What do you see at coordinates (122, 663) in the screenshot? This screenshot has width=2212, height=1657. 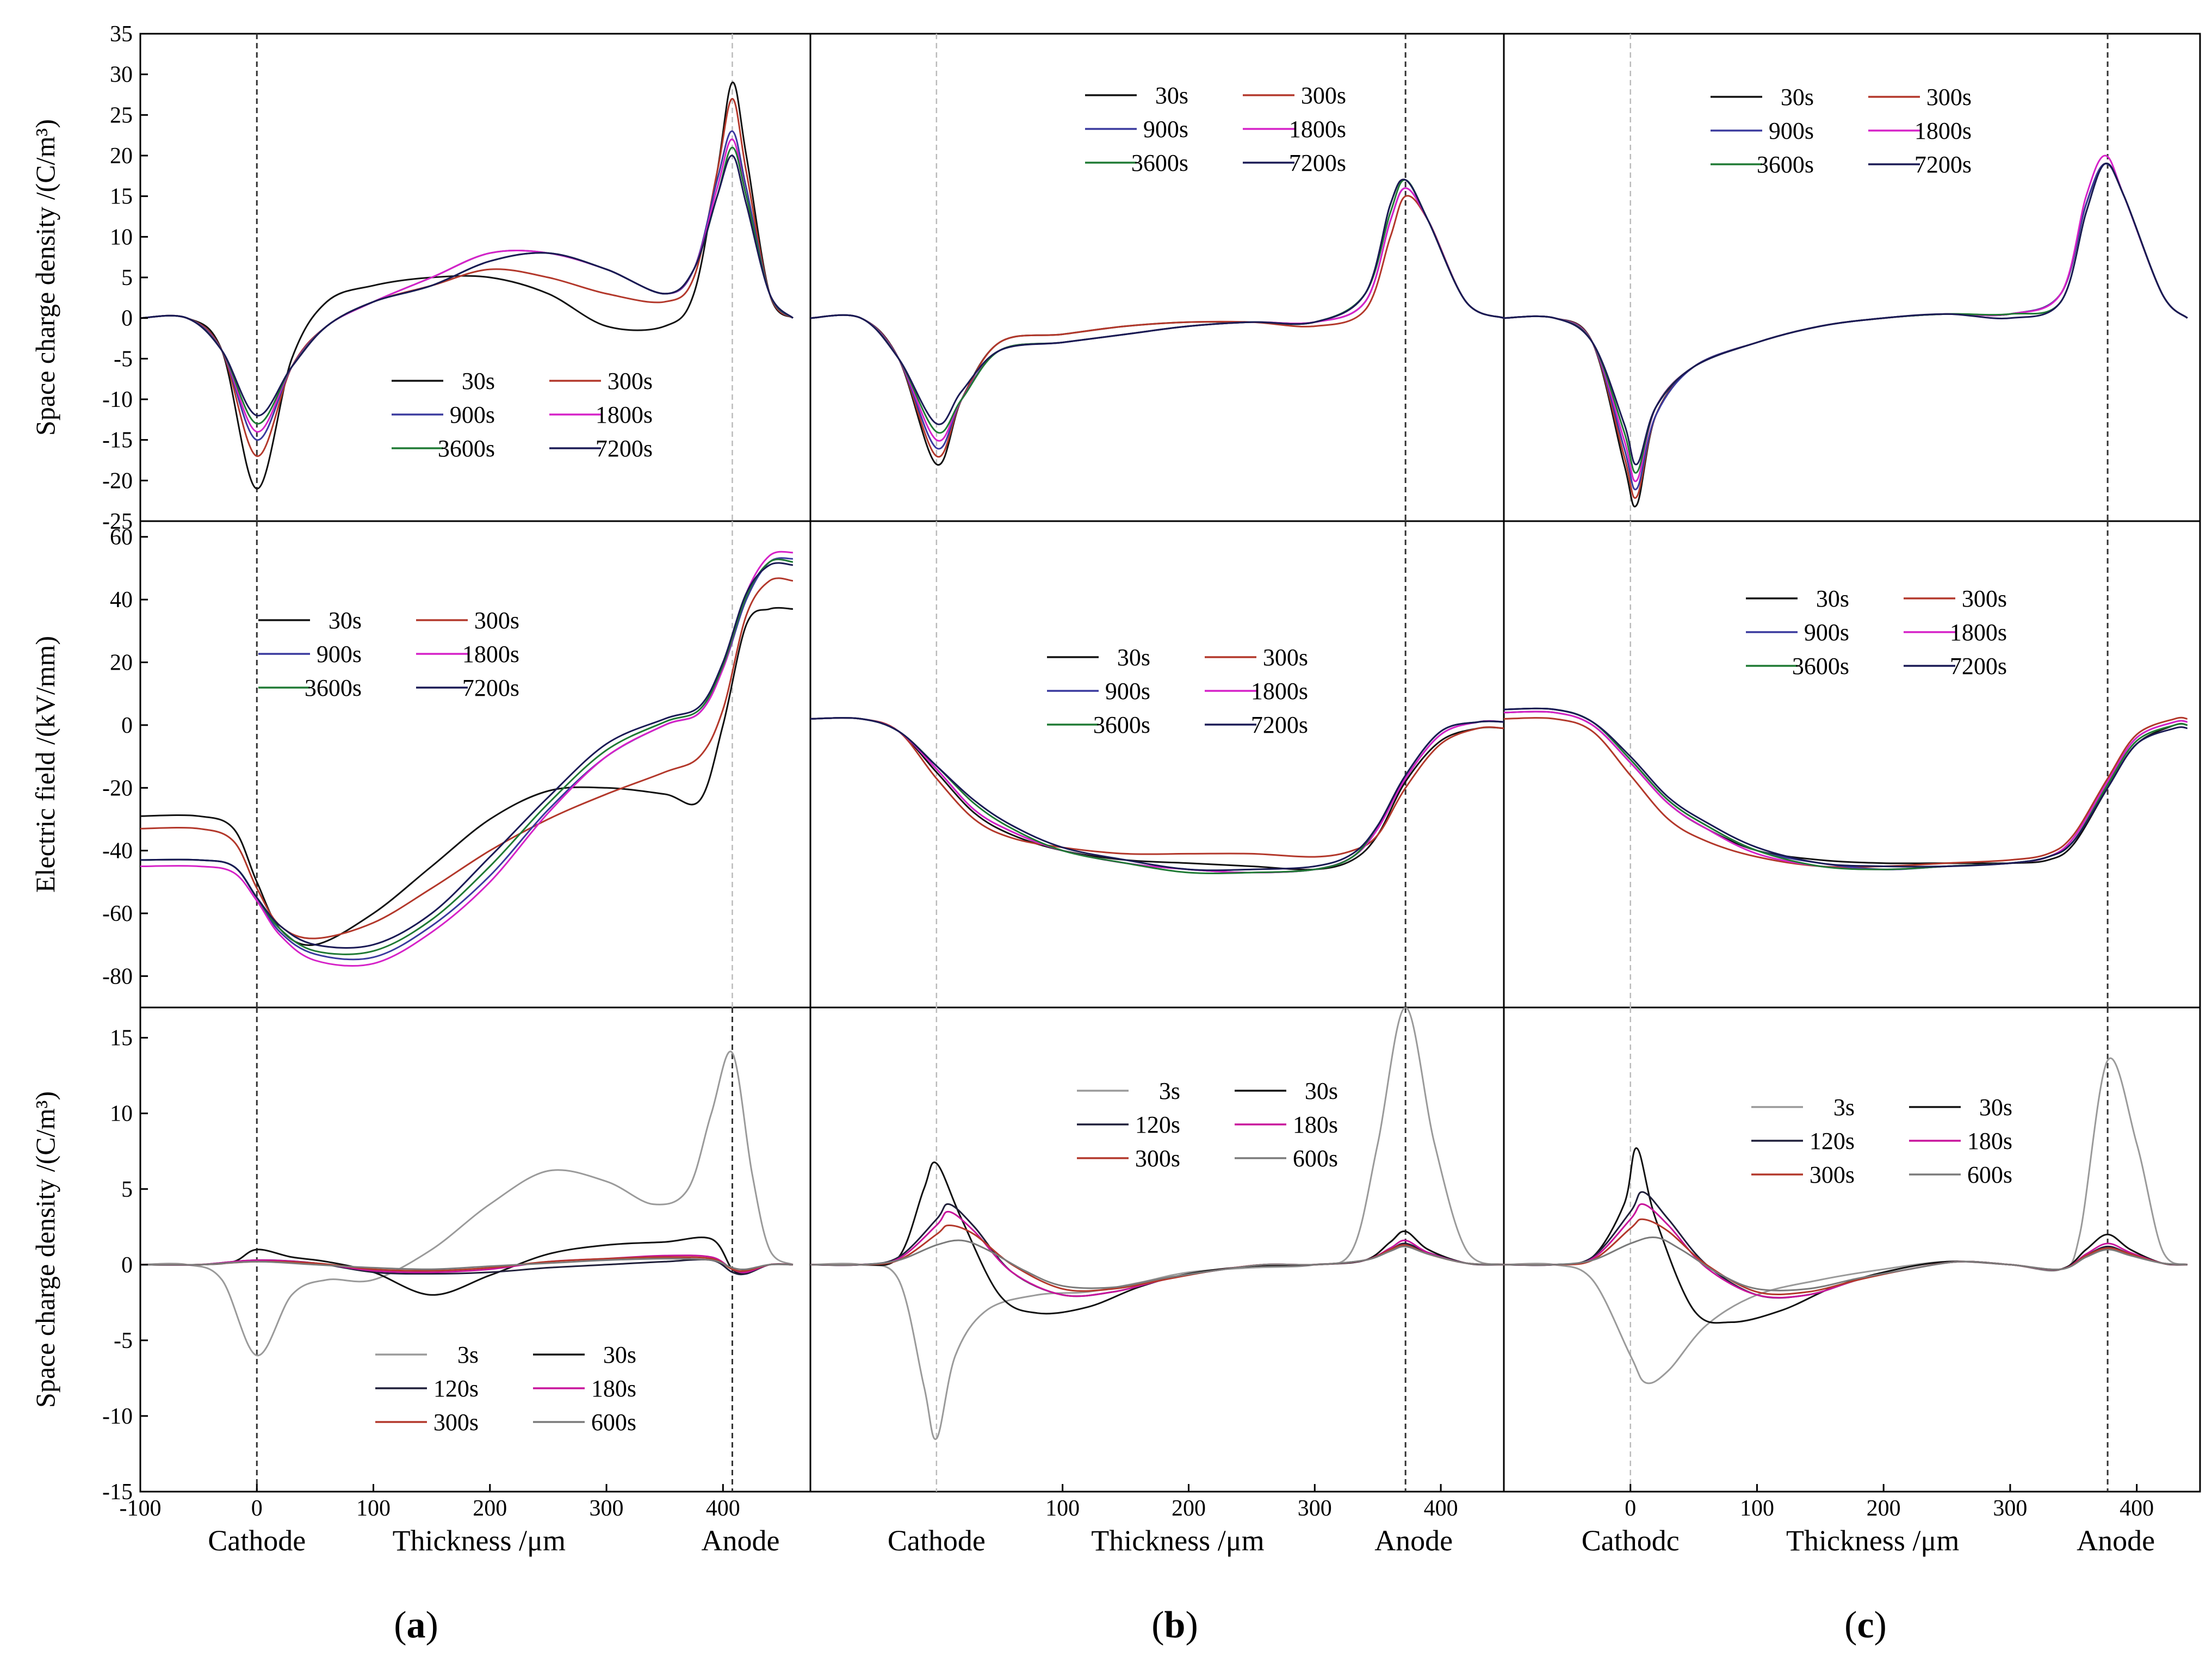 I see `y-tick-label: 20` at bounding box center [122, 663].